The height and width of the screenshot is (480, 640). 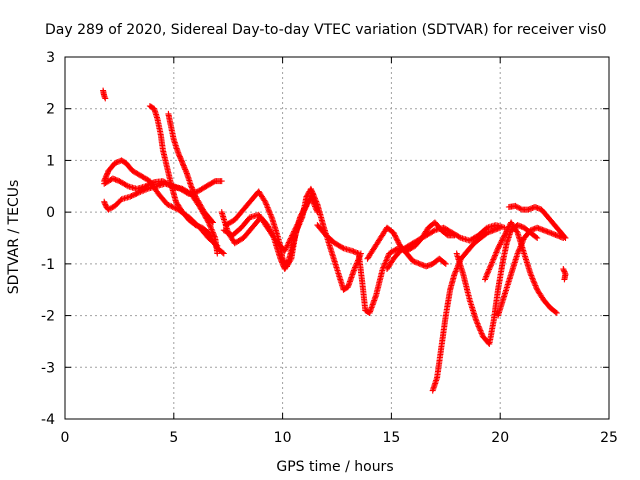 I want to click on y-tick-label: -1, so click(x=48, y=265).